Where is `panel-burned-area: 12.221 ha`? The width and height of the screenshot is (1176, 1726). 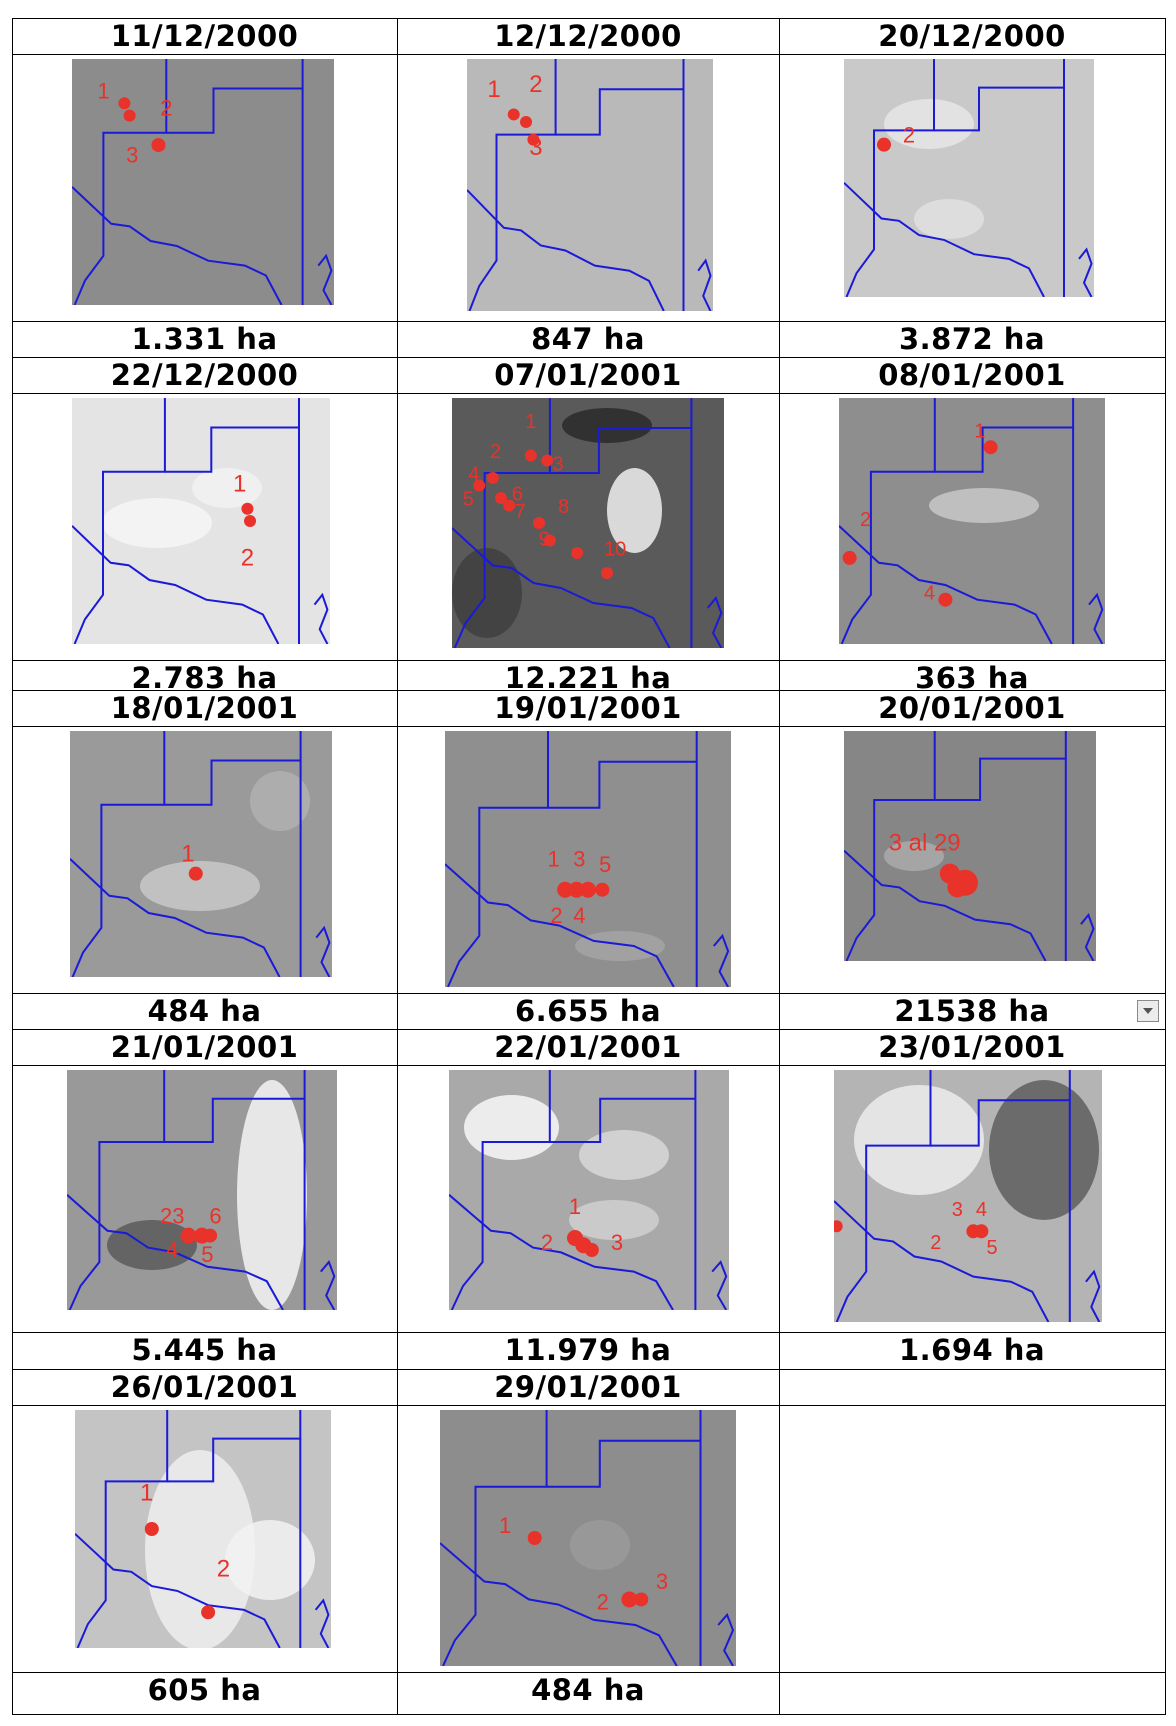
panel-burned-area: 12.221 ha is located at coordinates (588, 678).